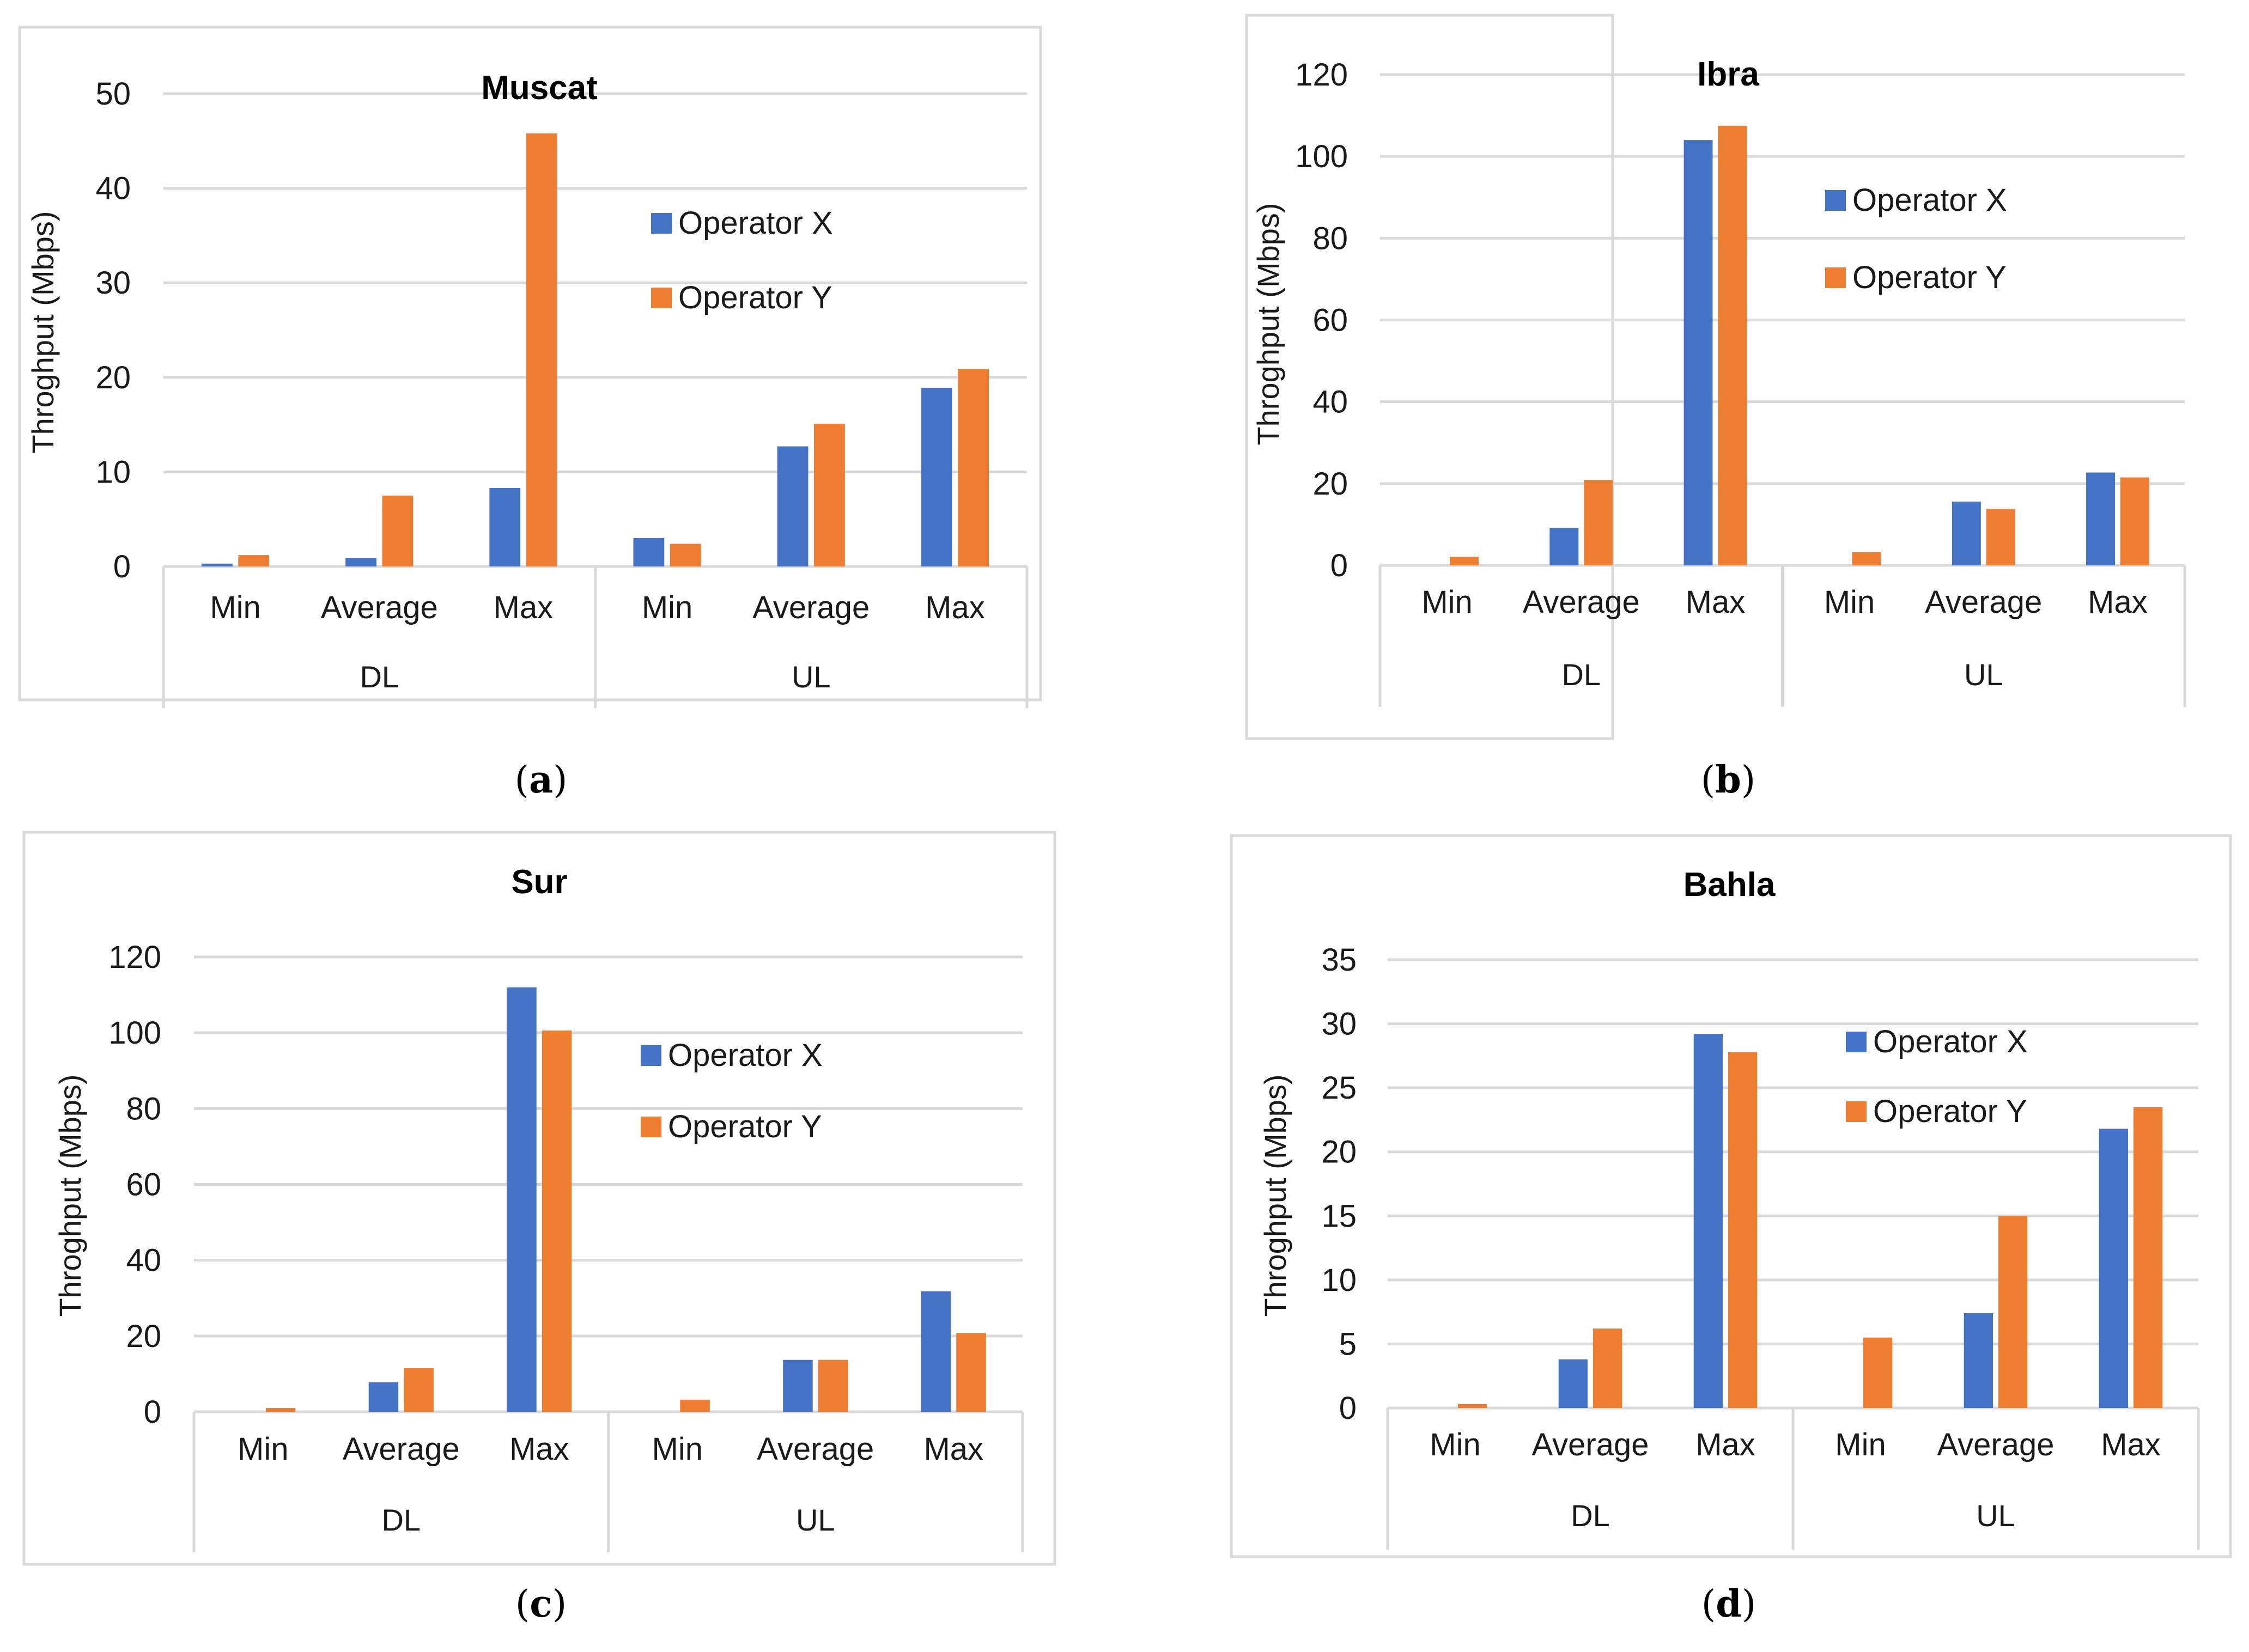 This screenshot has width=2249, height=1652. I want to click on panel-caption: (d), so click(1729, 1604).